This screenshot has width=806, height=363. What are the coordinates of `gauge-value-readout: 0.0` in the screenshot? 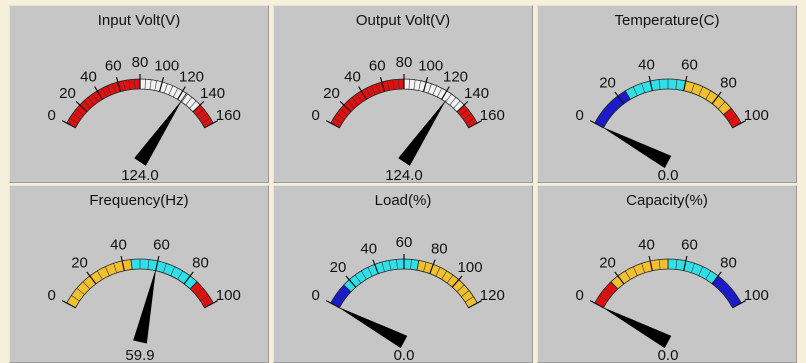 It's located at (668, 355).